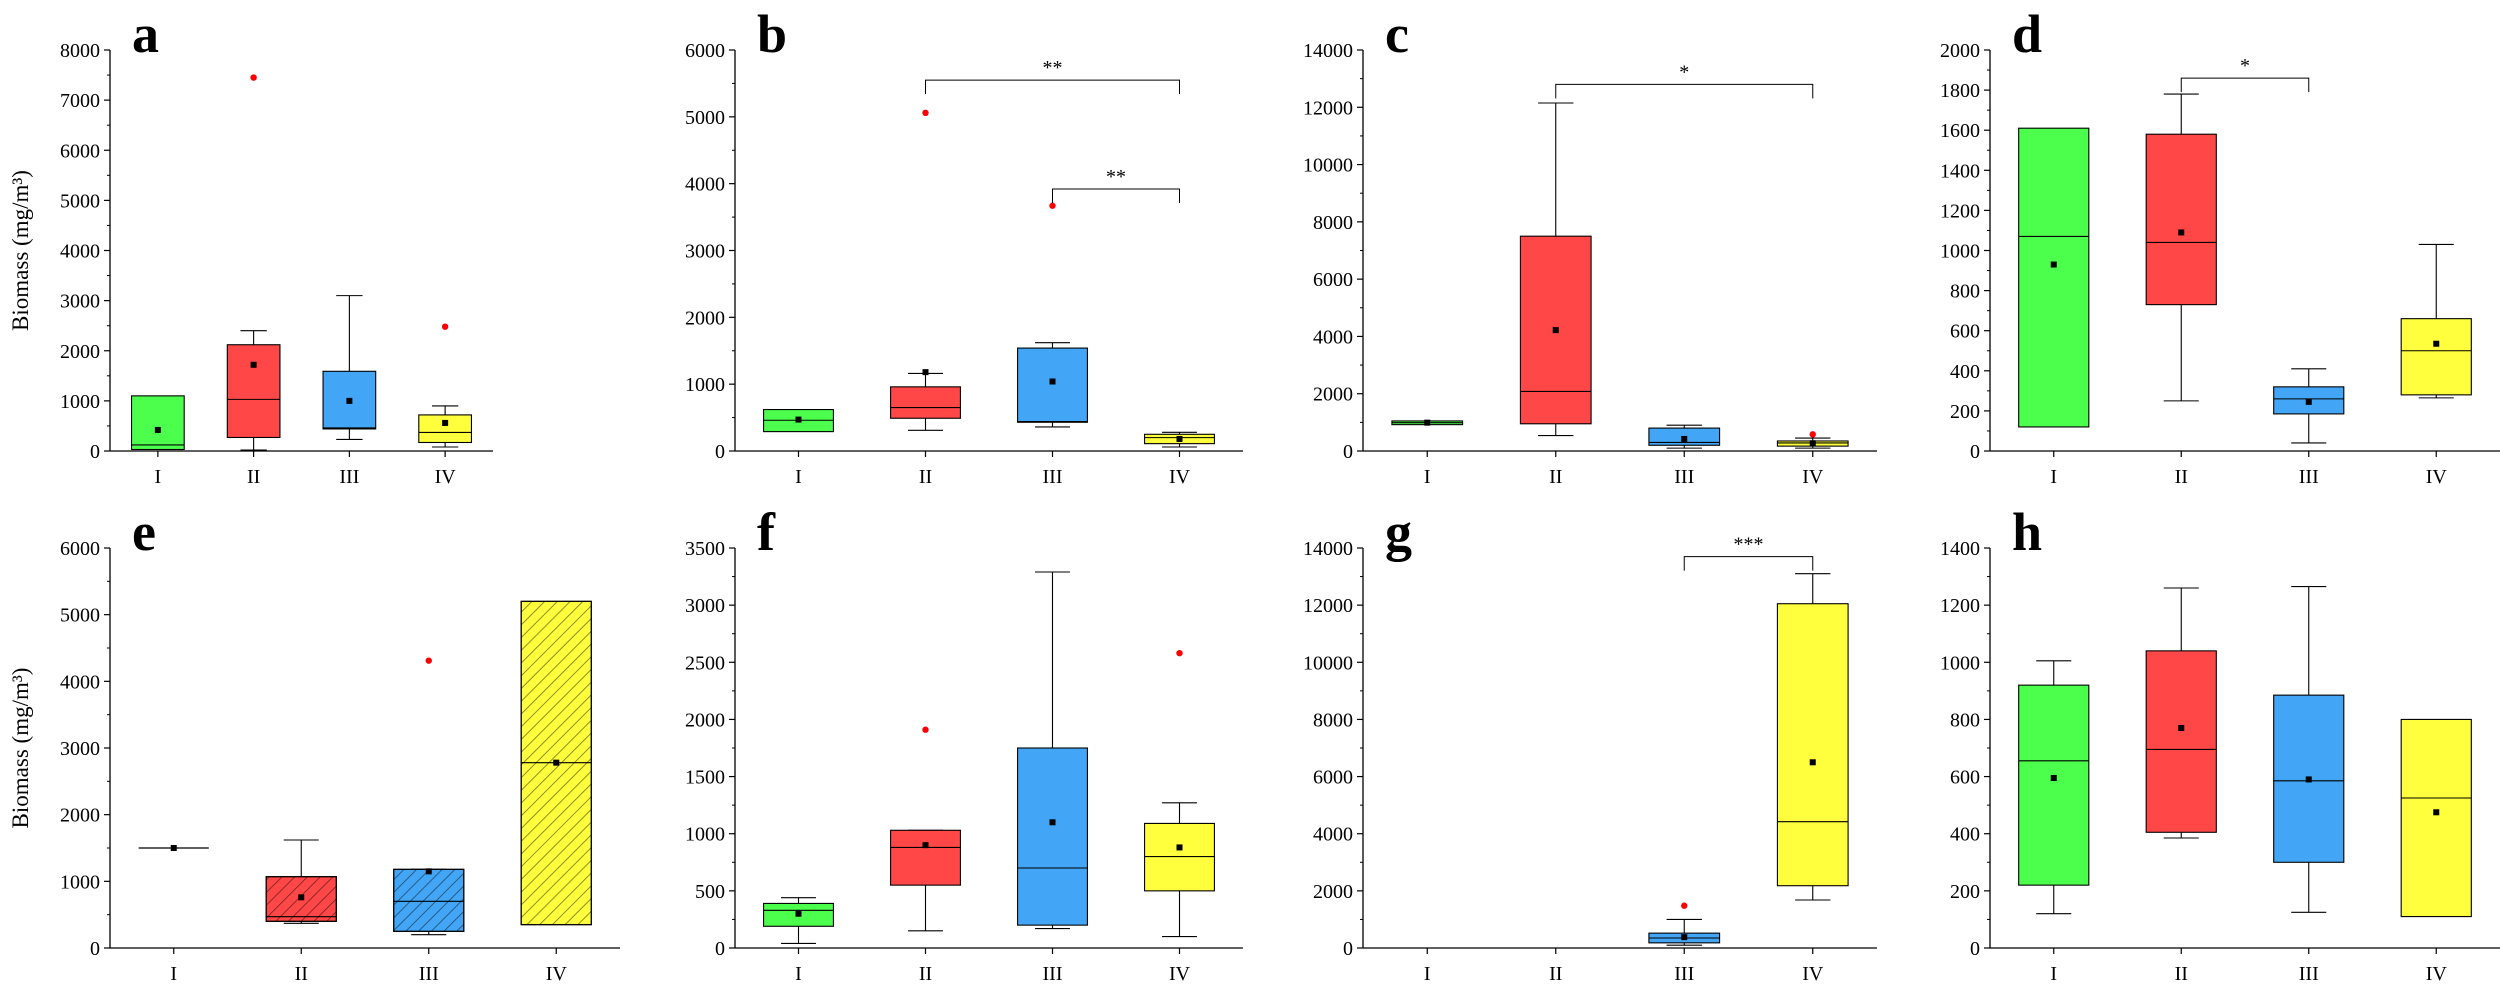 Image resolution: width=2500 pixels, height=986 pixels. What do you see at coordinates (1333, 720) in the screenshot?
I see `y-tick-label: 8000` at bounding box center [1333, 720].